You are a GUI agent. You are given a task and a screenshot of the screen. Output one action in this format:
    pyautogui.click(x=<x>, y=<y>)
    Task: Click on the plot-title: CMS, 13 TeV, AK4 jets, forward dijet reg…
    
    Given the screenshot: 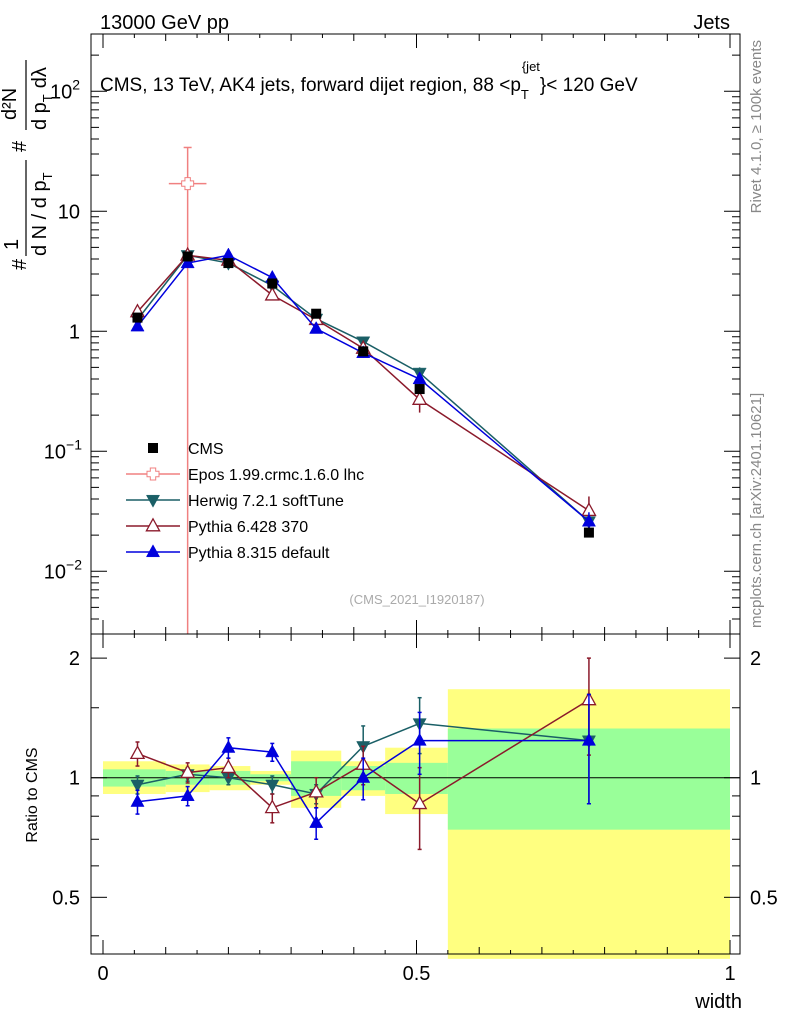 What is the action you would take?
    pyautogui.click(x=369, y=80)
    